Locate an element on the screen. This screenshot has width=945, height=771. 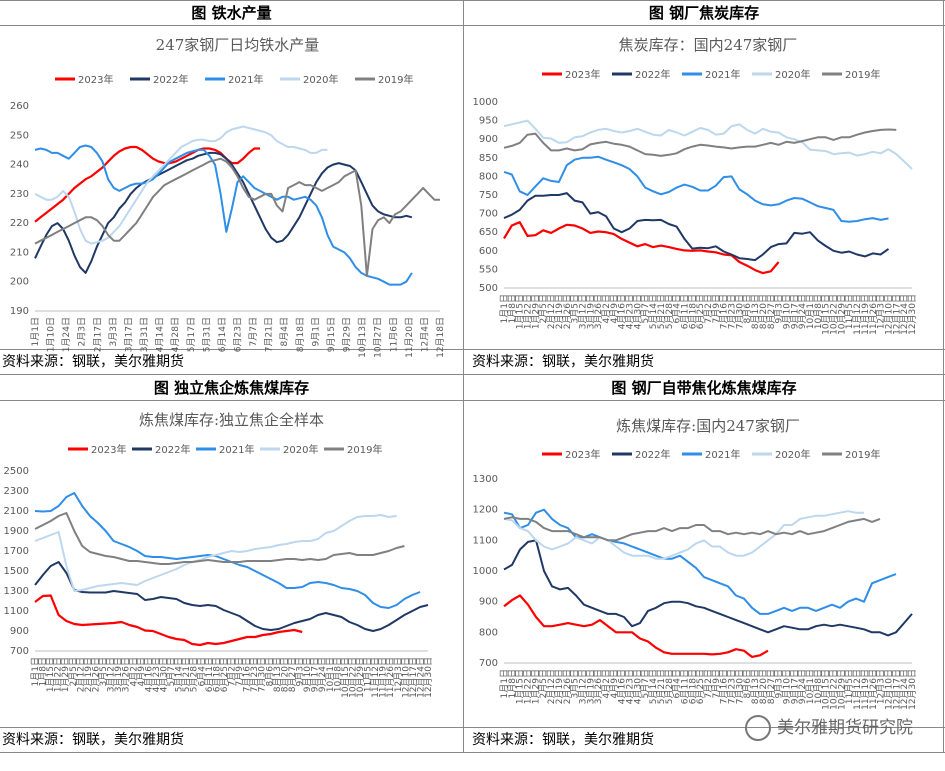
legend-item: 2019年 is located at coordinates (851, 74).